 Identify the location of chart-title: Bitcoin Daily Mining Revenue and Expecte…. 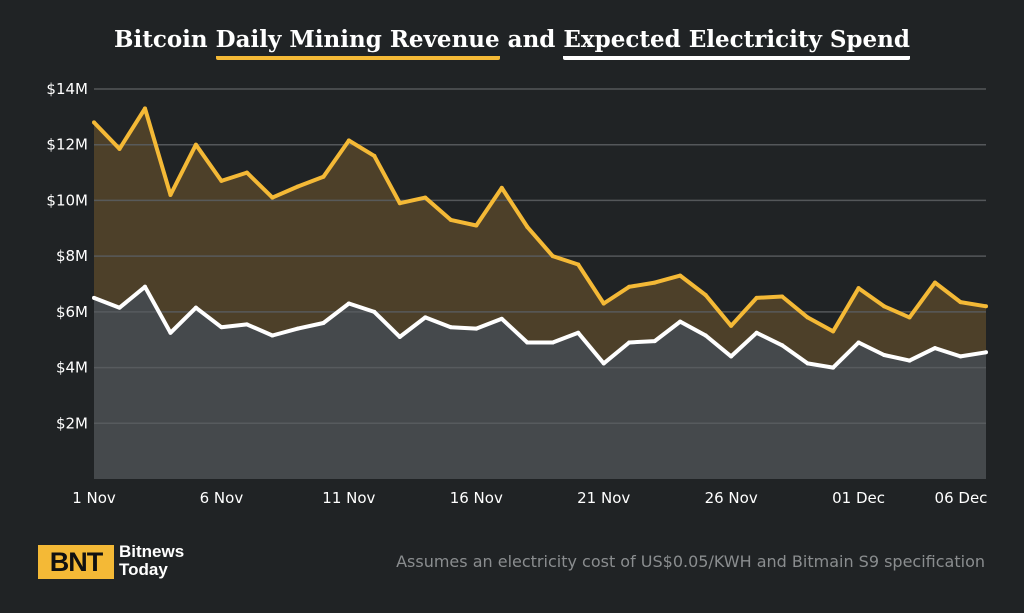
(512, 43).